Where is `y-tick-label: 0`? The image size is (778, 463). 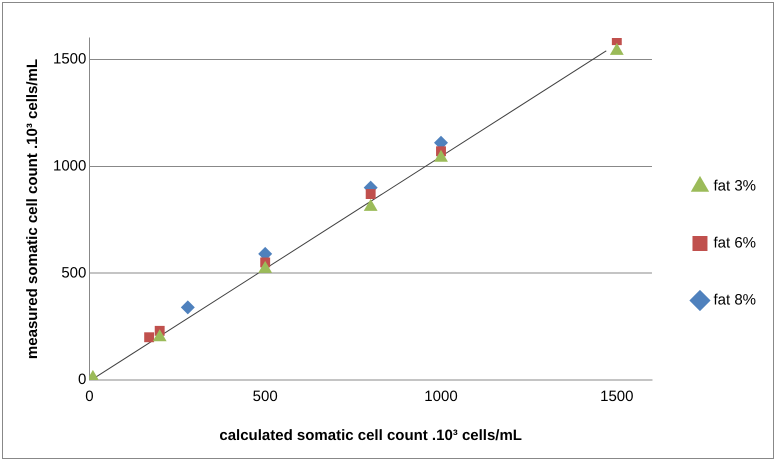 y-tick-label: 0 is located at coordinates (82, 379).